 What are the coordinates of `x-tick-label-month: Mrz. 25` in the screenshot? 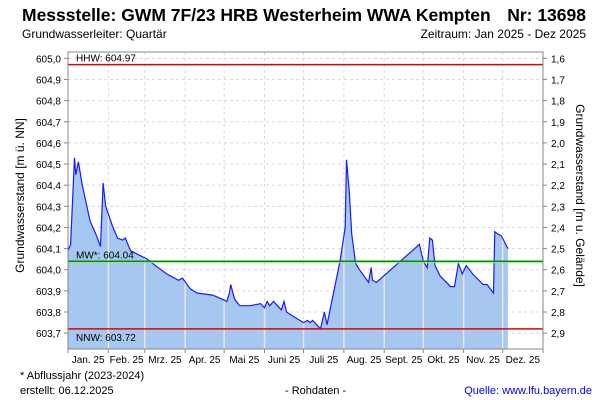 It's located at (165, 360).